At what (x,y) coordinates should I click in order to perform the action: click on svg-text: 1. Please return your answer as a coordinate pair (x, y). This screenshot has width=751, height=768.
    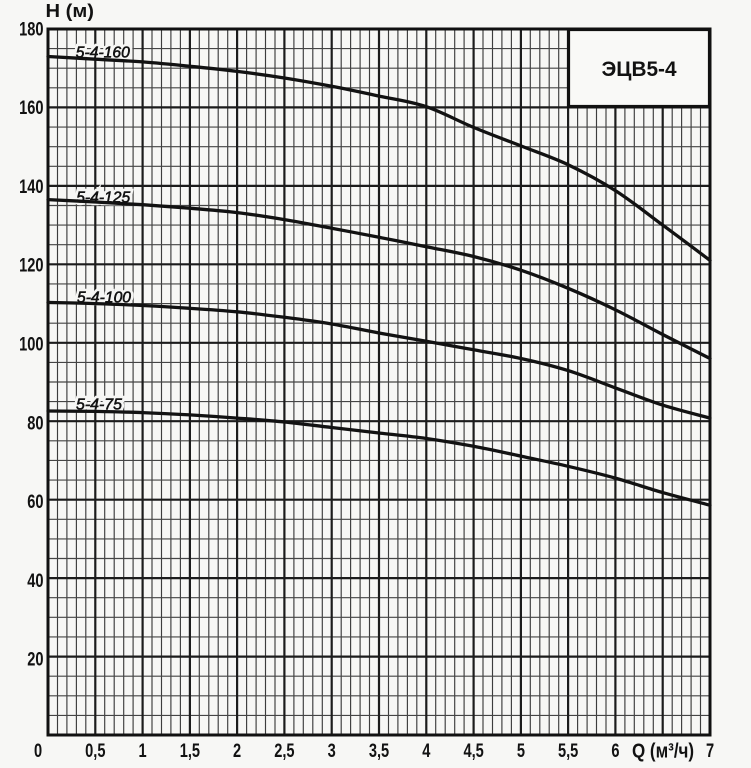
    Looking at the image, I should click on (143, 750).